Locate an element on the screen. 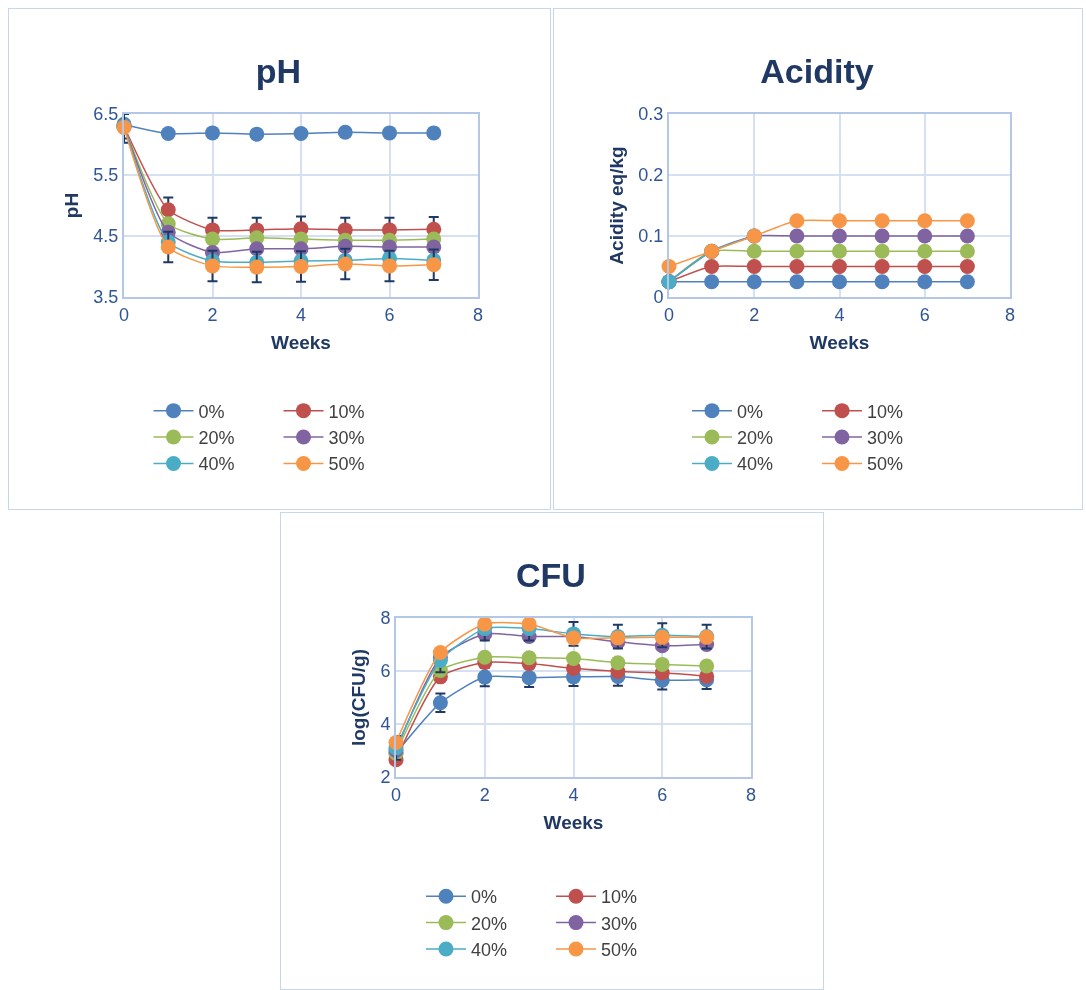 This screenshot has height=990, width=1086. y-tick-label: 3.5 is located at coordinates (106, 297).